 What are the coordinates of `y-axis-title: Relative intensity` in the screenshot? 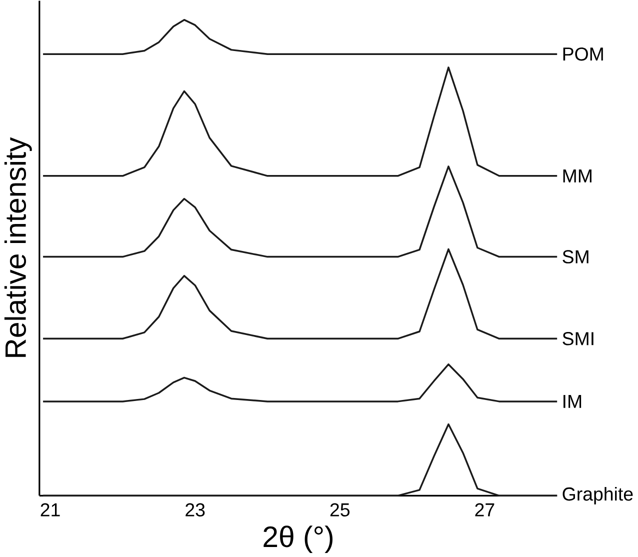 It's located at (18, 247).